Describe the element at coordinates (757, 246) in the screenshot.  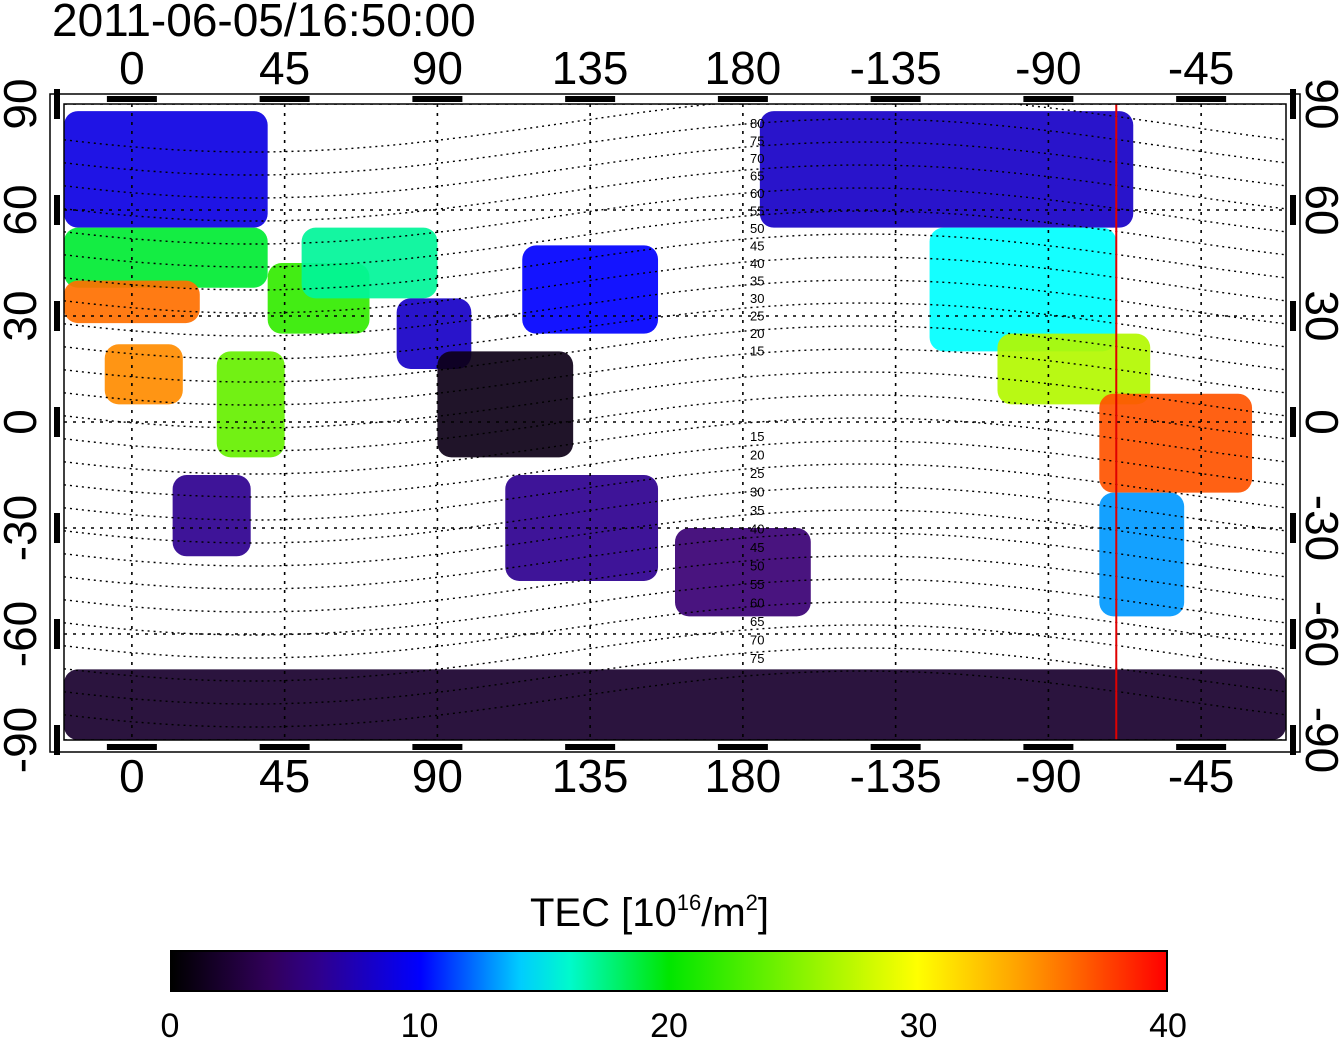
I see `contour-label-north-7: 45` at that location.